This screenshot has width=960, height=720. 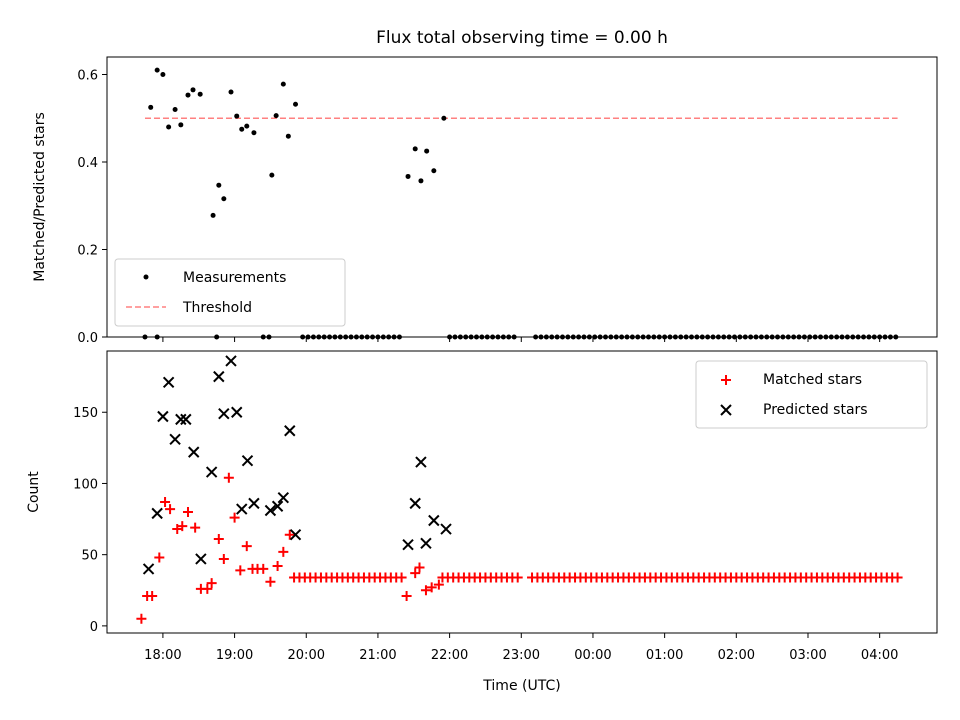 What do you see at coordinates (726, 410) in the screenshot?
I see `legend-predicted-marker` at bounding box center [726, 410].